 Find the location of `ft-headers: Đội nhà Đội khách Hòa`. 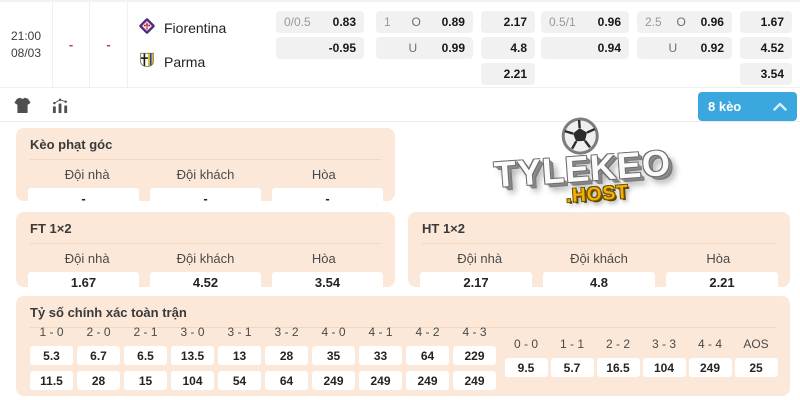

ft-headers: Đội nhà Đội khách Hòa is located at coordinates (205, 256).